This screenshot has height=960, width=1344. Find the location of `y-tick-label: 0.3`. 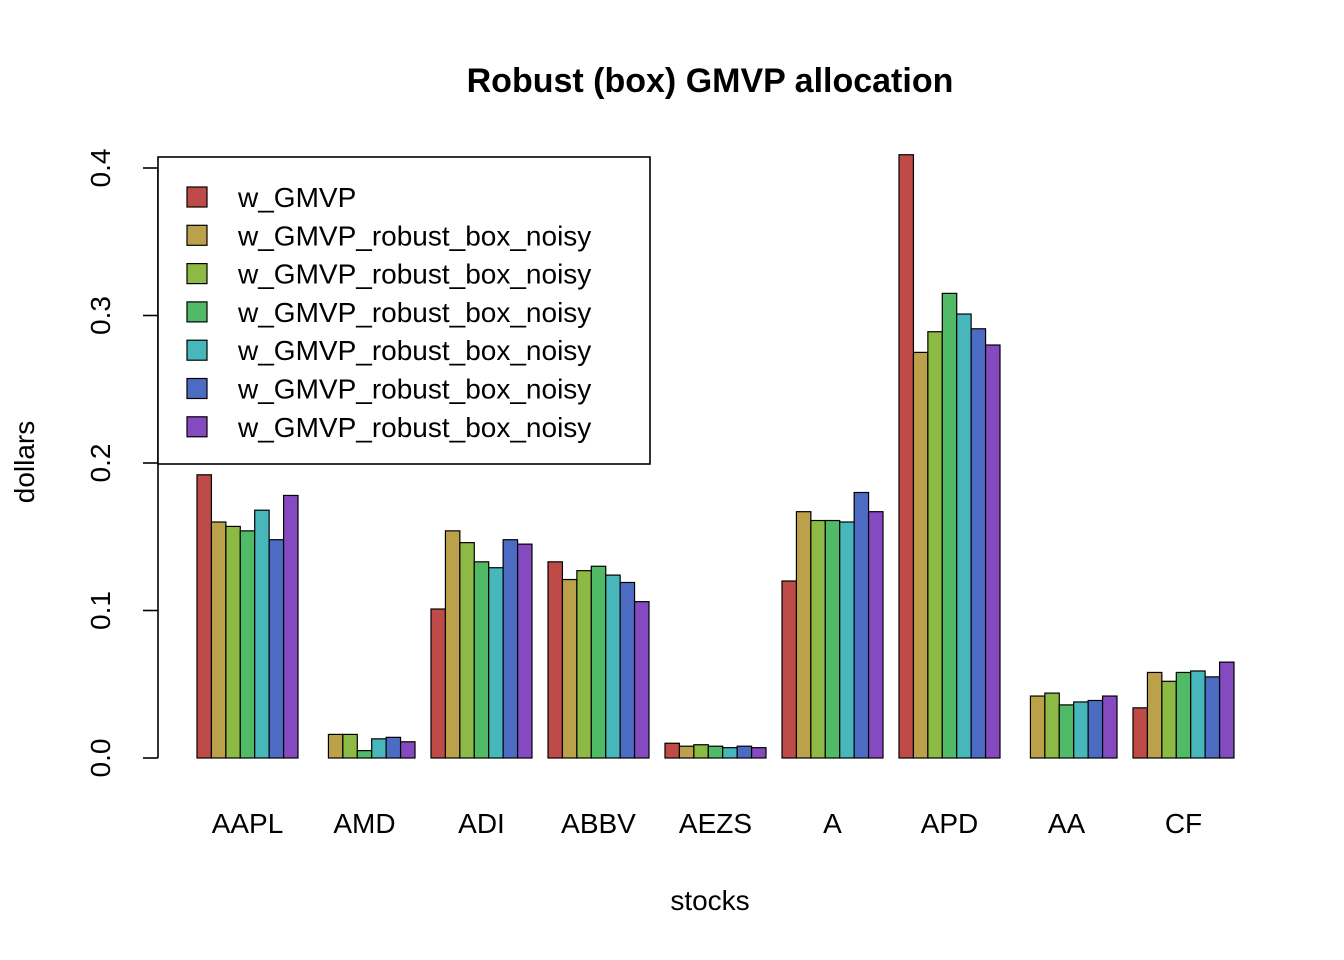

y-tick-label: 0.3 is located at coordinates (100, 315).